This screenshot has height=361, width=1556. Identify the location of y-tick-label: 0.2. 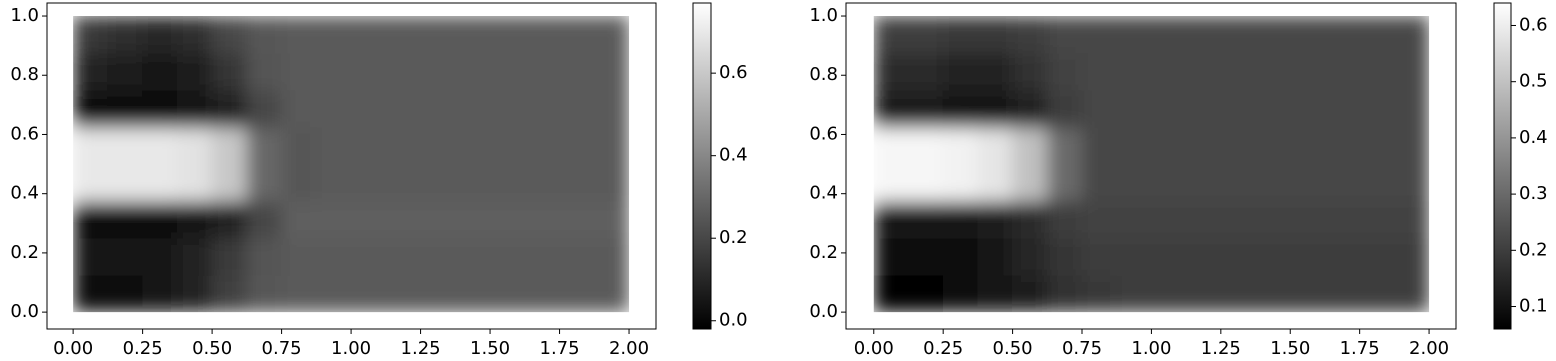
(24, 252).